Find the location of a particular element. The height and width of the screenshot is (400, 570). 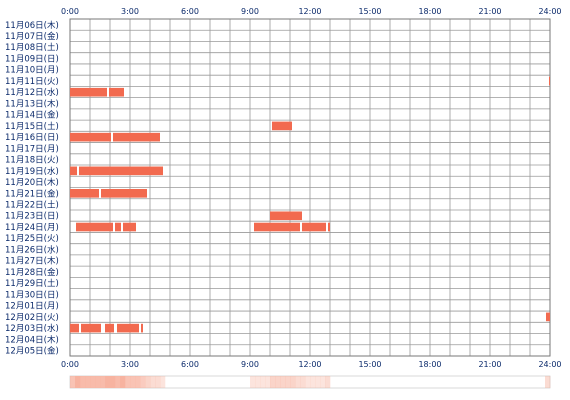

day-label: 11月14日(金) is located at coordinates (32, 115).